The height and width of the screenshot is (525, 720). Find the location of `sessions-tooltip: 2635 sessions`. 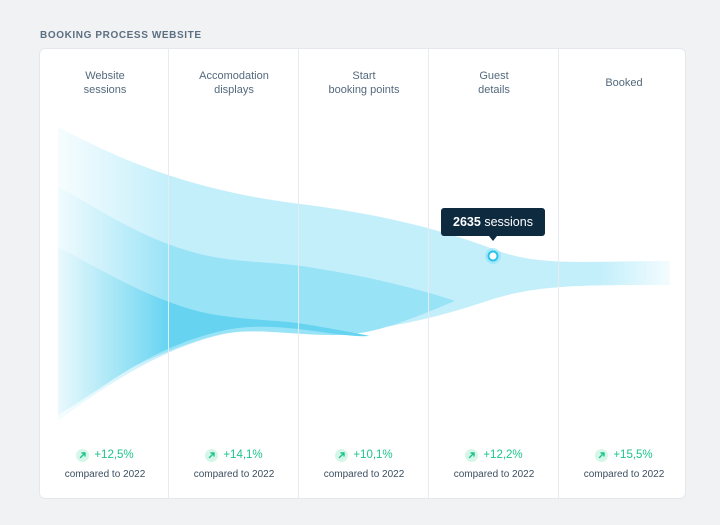

sessions-tooltip: 2635 sessions is located at coordinates (493, 224).